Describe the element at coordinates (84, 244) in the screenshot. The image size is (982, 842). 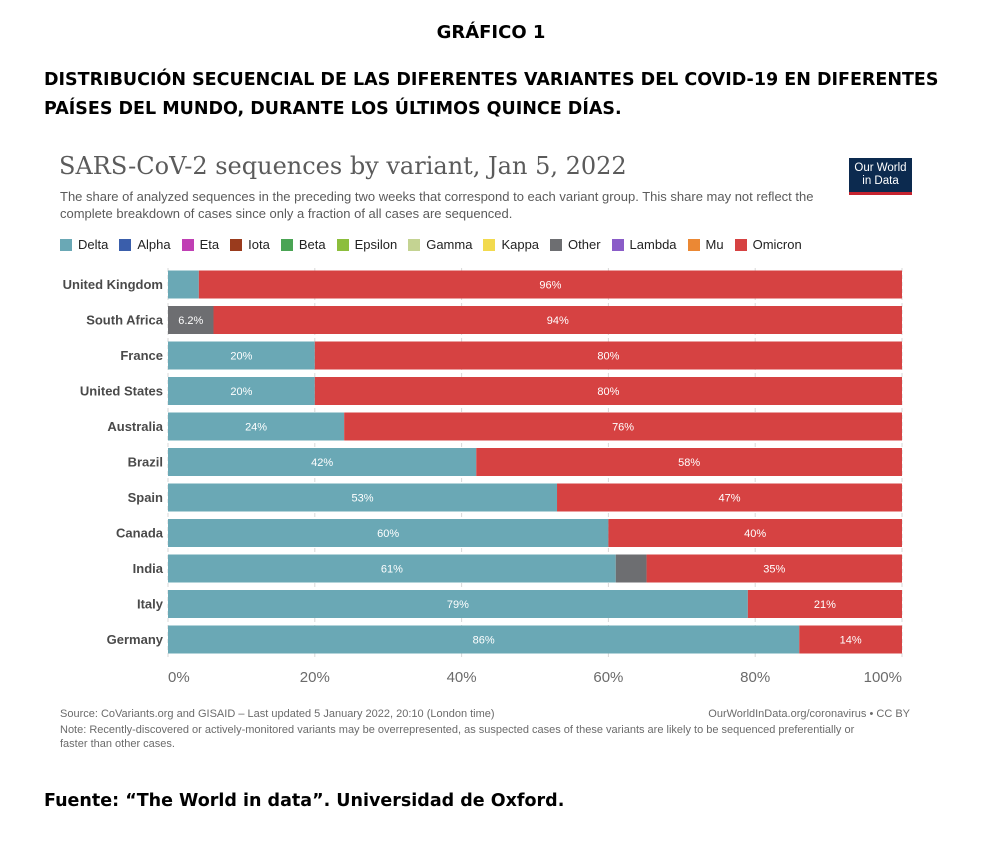
I see `legend-item-delta: Delta` at that location.